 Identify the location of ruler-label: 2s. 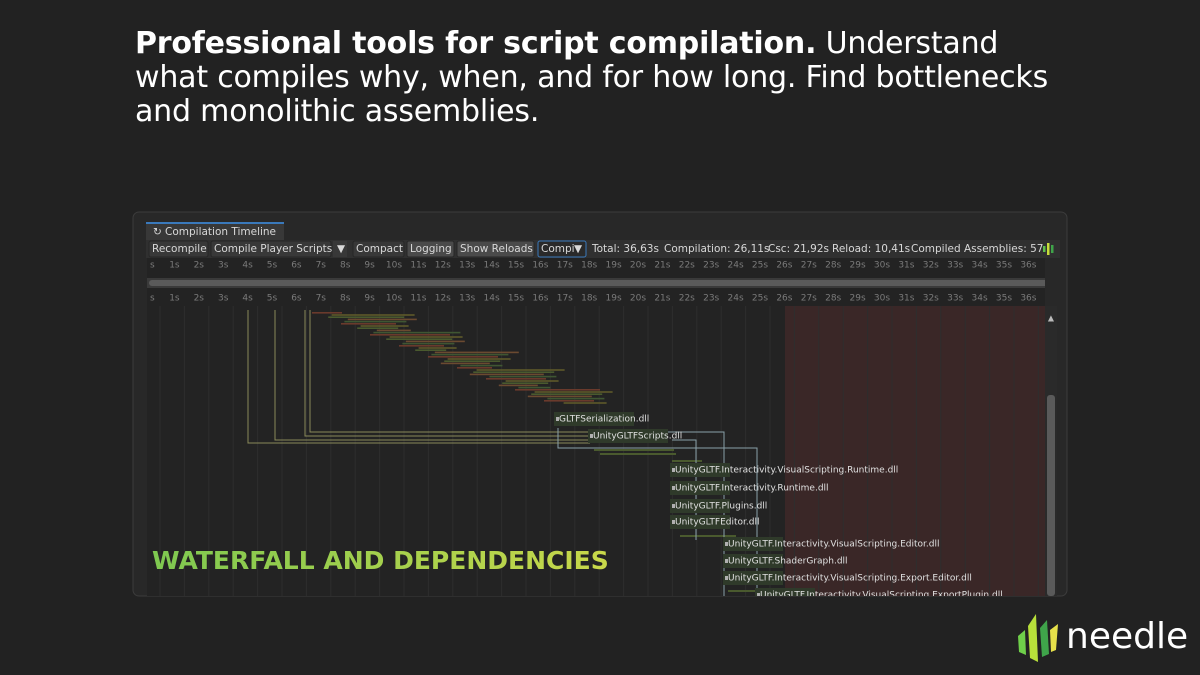
(199, 266).